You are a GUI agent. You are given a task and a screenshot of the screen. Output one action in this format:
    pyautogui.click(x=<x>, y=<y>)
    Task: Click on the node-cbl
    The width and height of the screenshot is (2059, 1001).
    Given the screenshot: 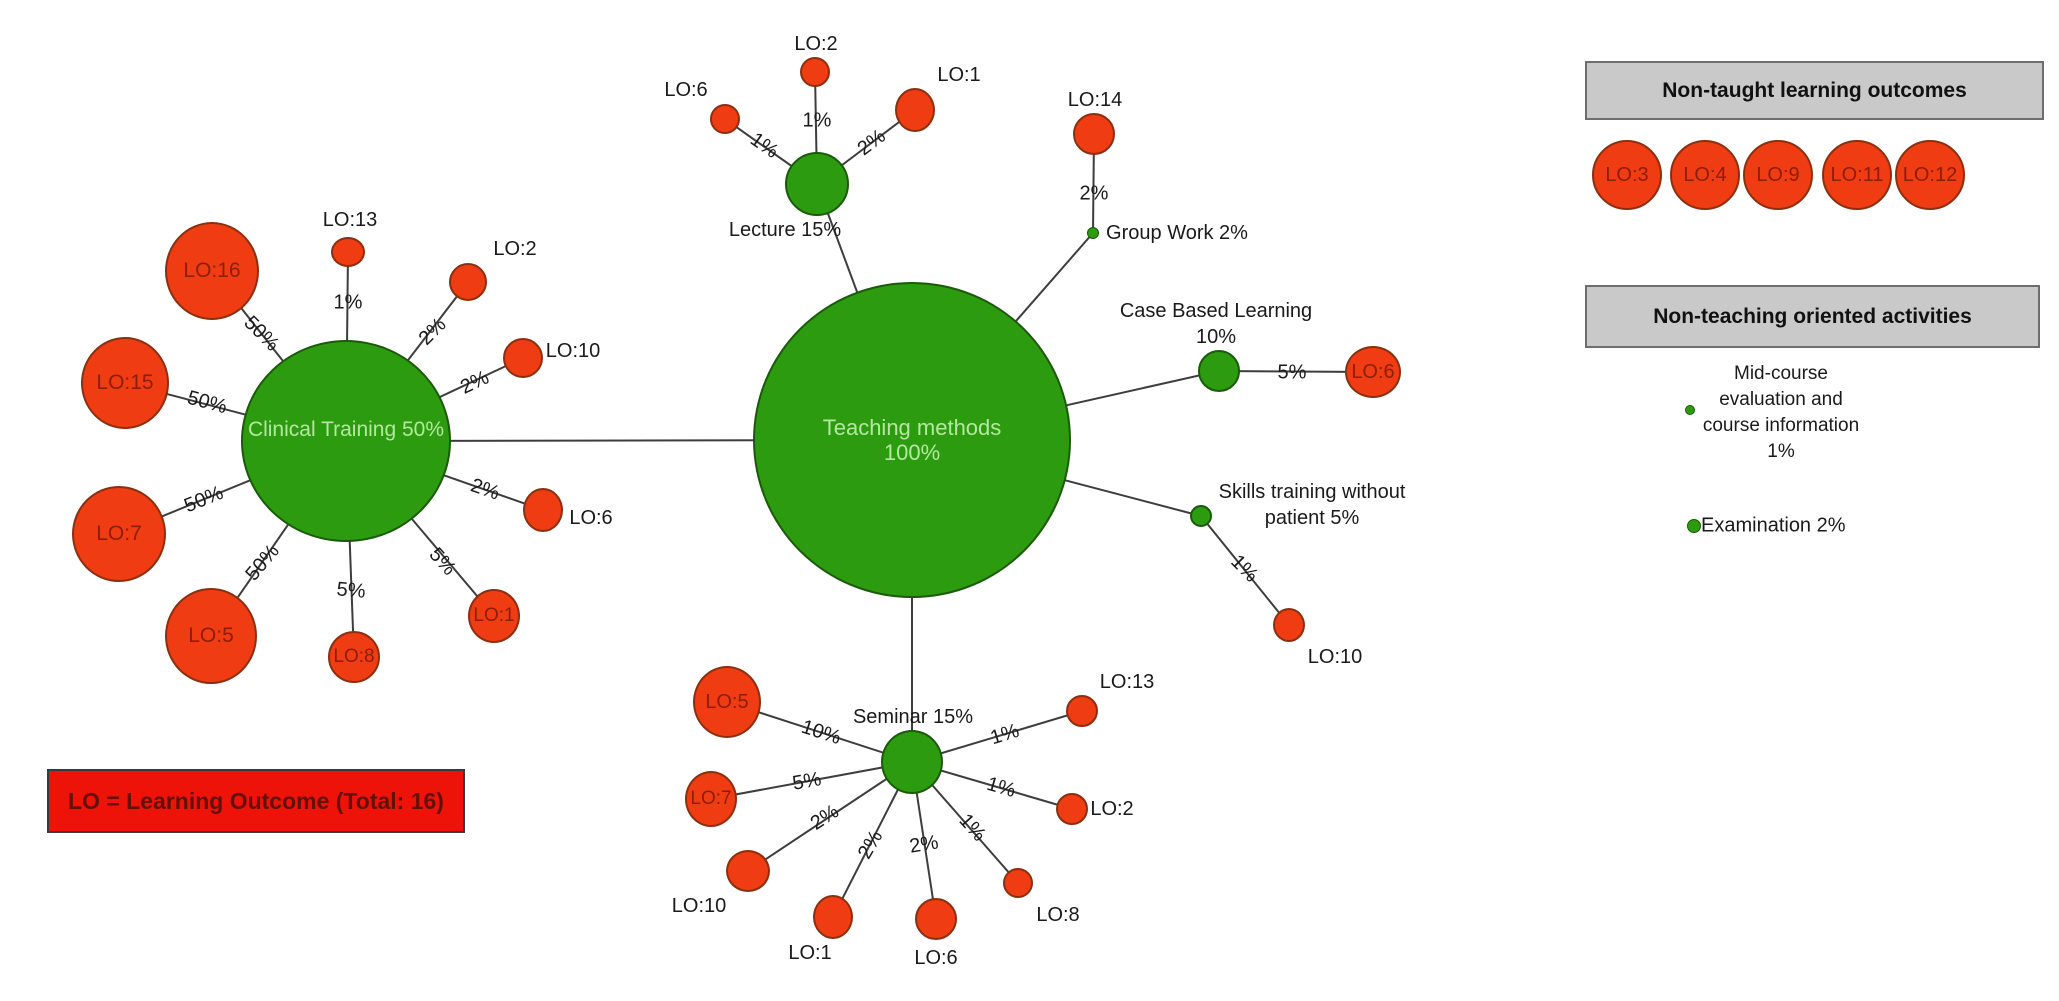 What is the action you would take?
    pyautogui.click(x=1219, y=371)
    